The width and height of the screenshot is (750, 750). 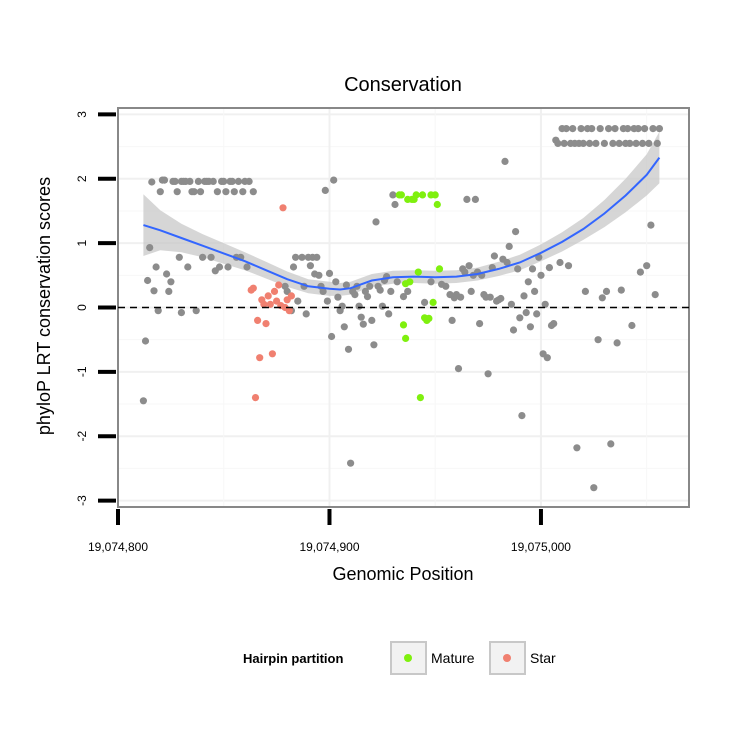 What do you see at coordinates (82, 178) in the screenshot?
I see `y-tick-label: 2` at bounding box center [82, 178].